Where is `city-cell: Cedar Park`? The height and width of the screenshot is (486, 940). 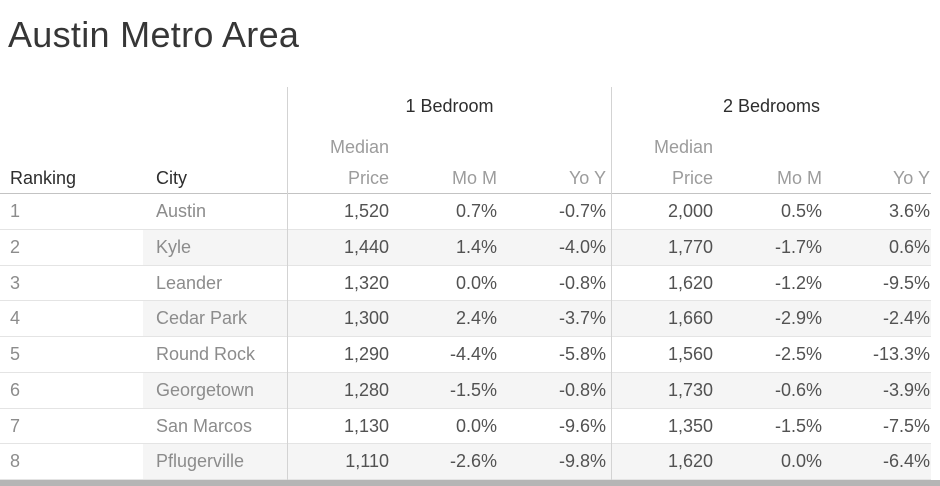
city-cell: Cedar Park is located at coordinates (215, 318).